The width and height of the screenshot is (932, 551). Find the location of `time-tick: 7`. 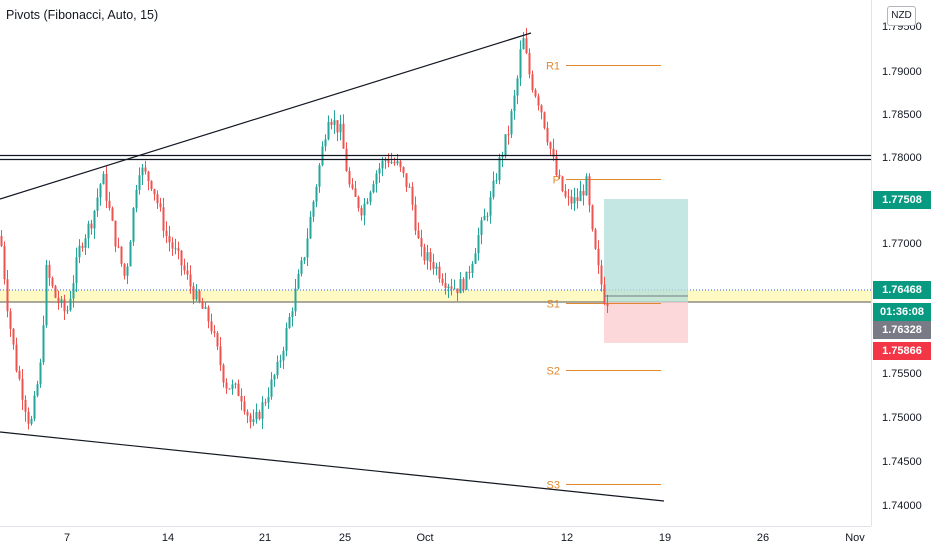

time-tick: 7 is located at coordinates (67, 538).